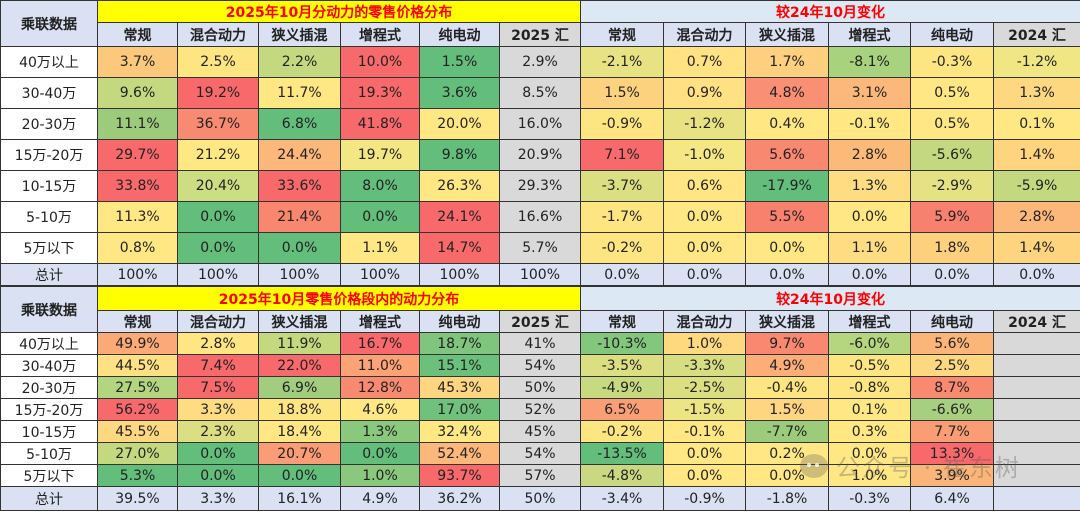 The width and height of the screenshot is (1080, 513). What do you see at coordinates (540, 124) in the screenshot?
I see `share-cell: 16.0%` at bounding box center [540, 124].